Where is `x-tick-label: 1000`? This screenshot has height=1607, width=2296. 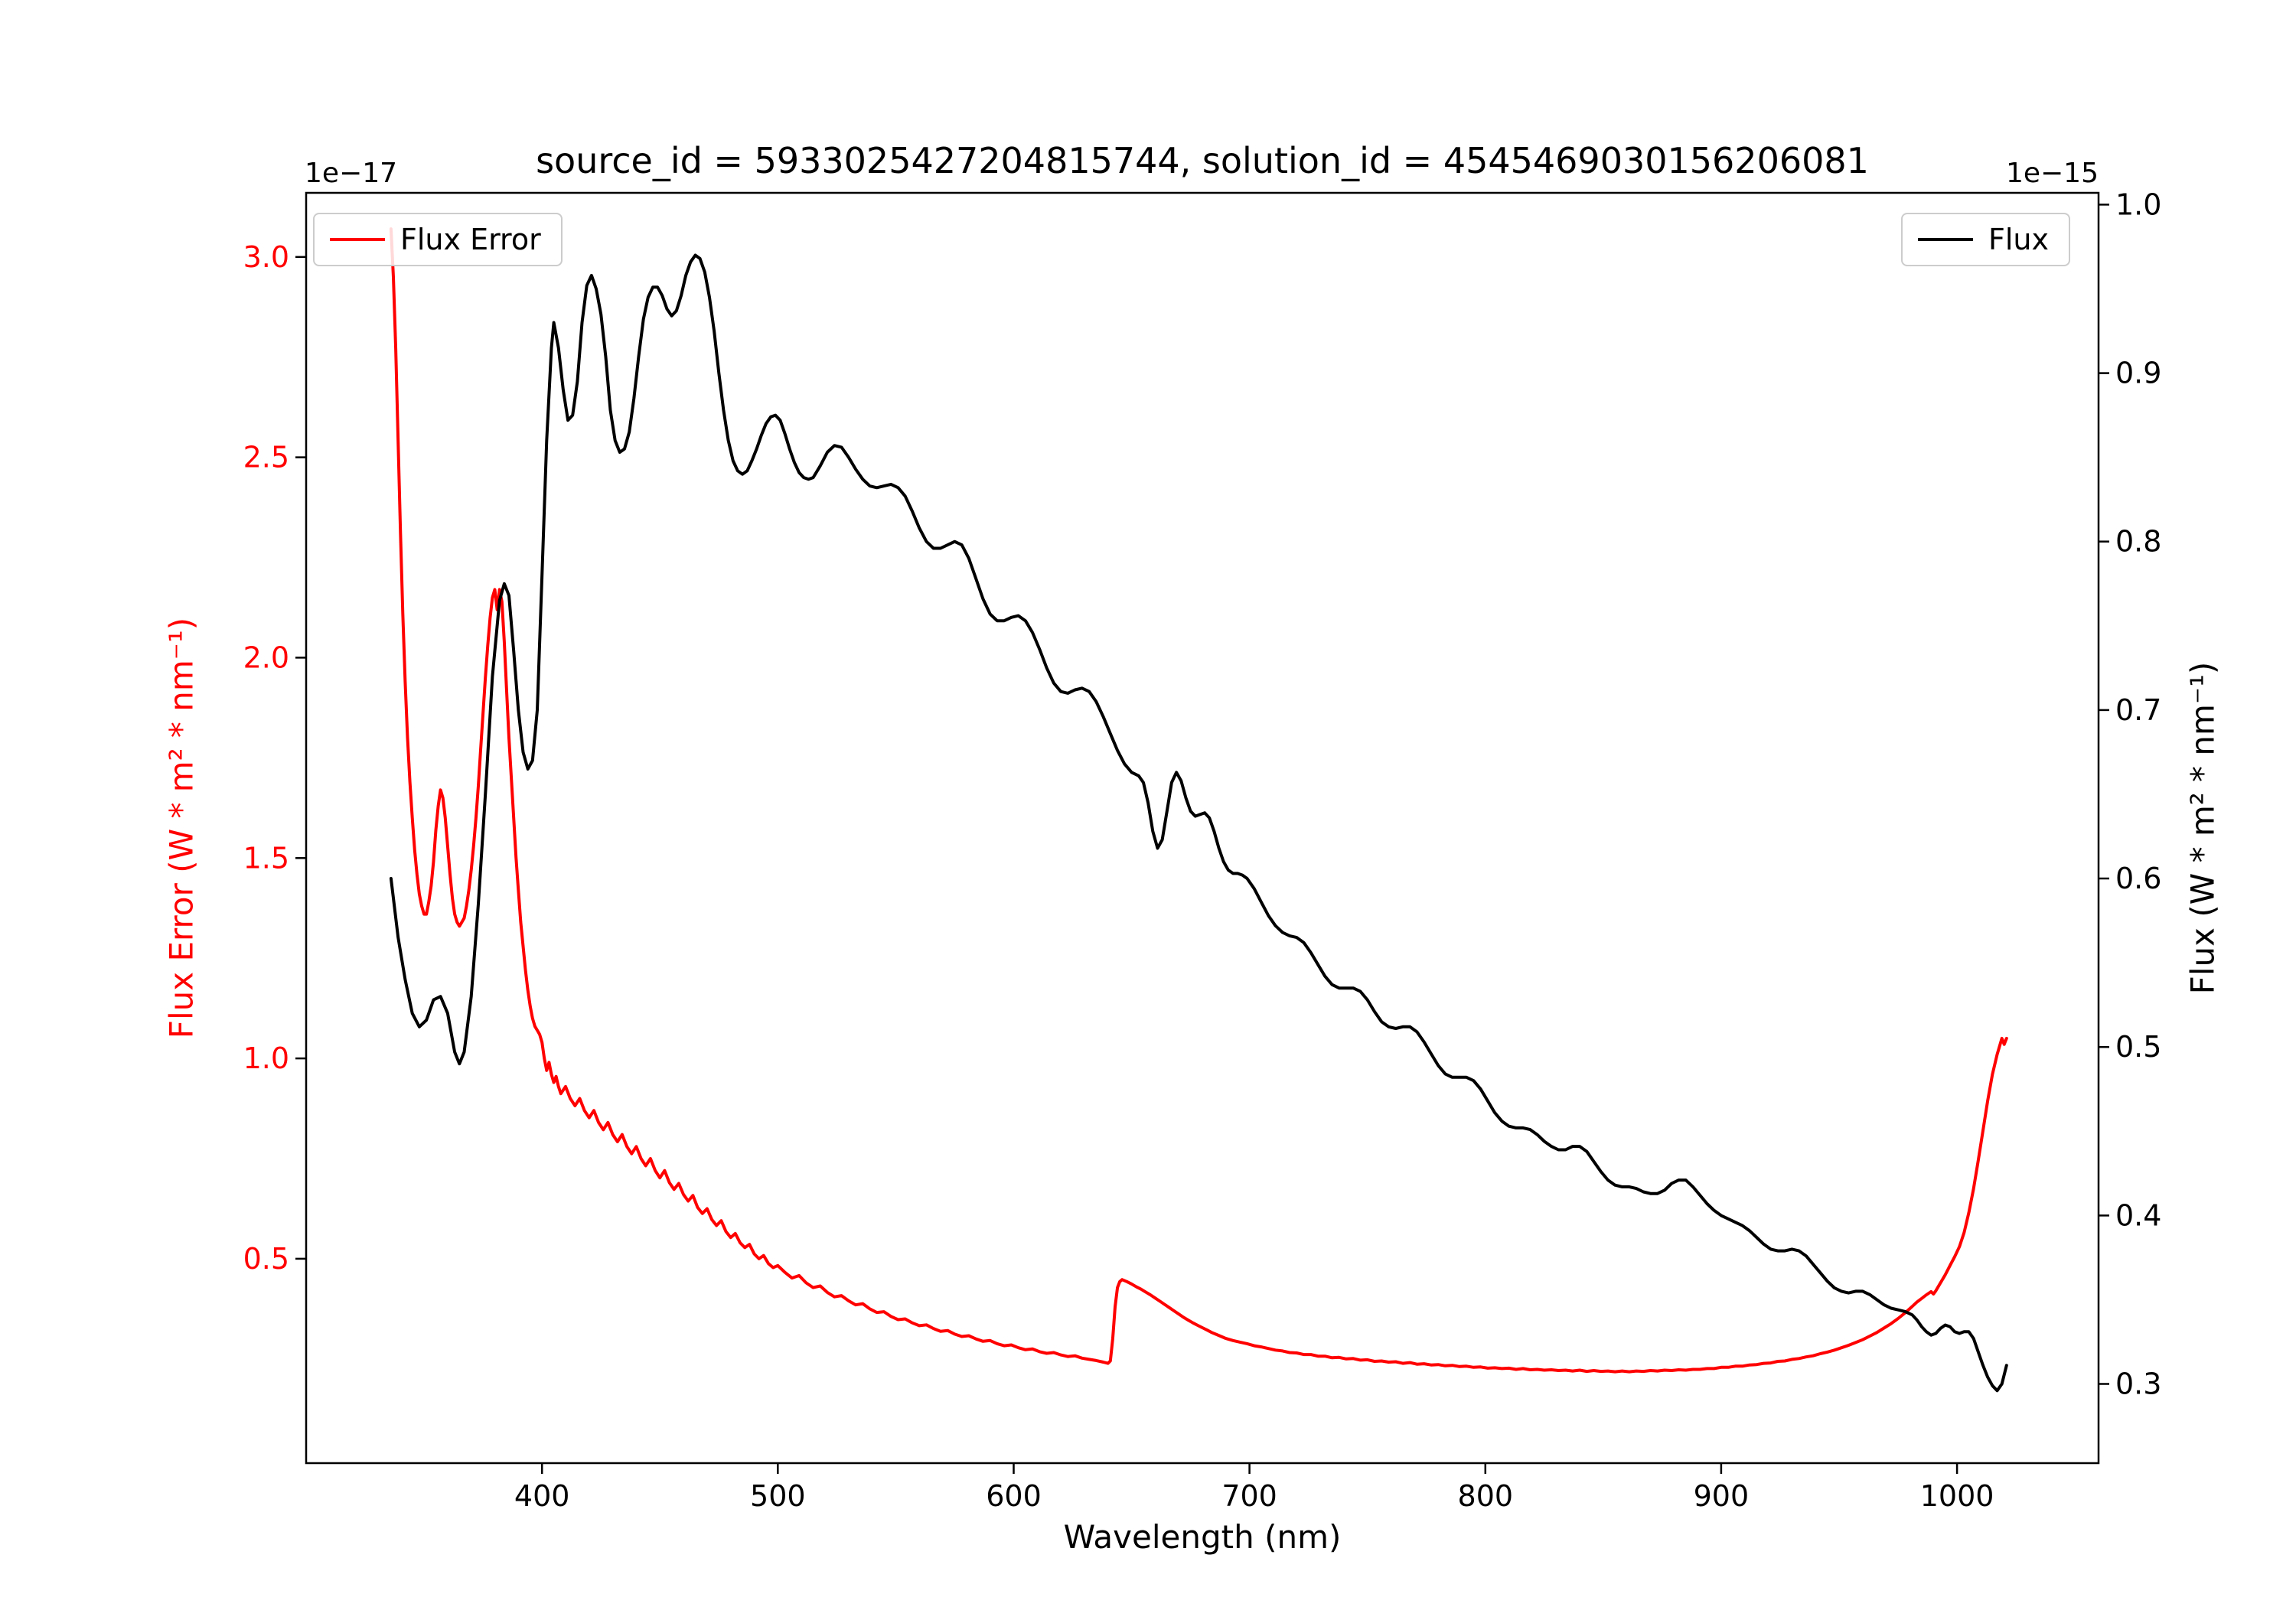 x-tick-label: 1000 is located at coordinates (1957, 1496).